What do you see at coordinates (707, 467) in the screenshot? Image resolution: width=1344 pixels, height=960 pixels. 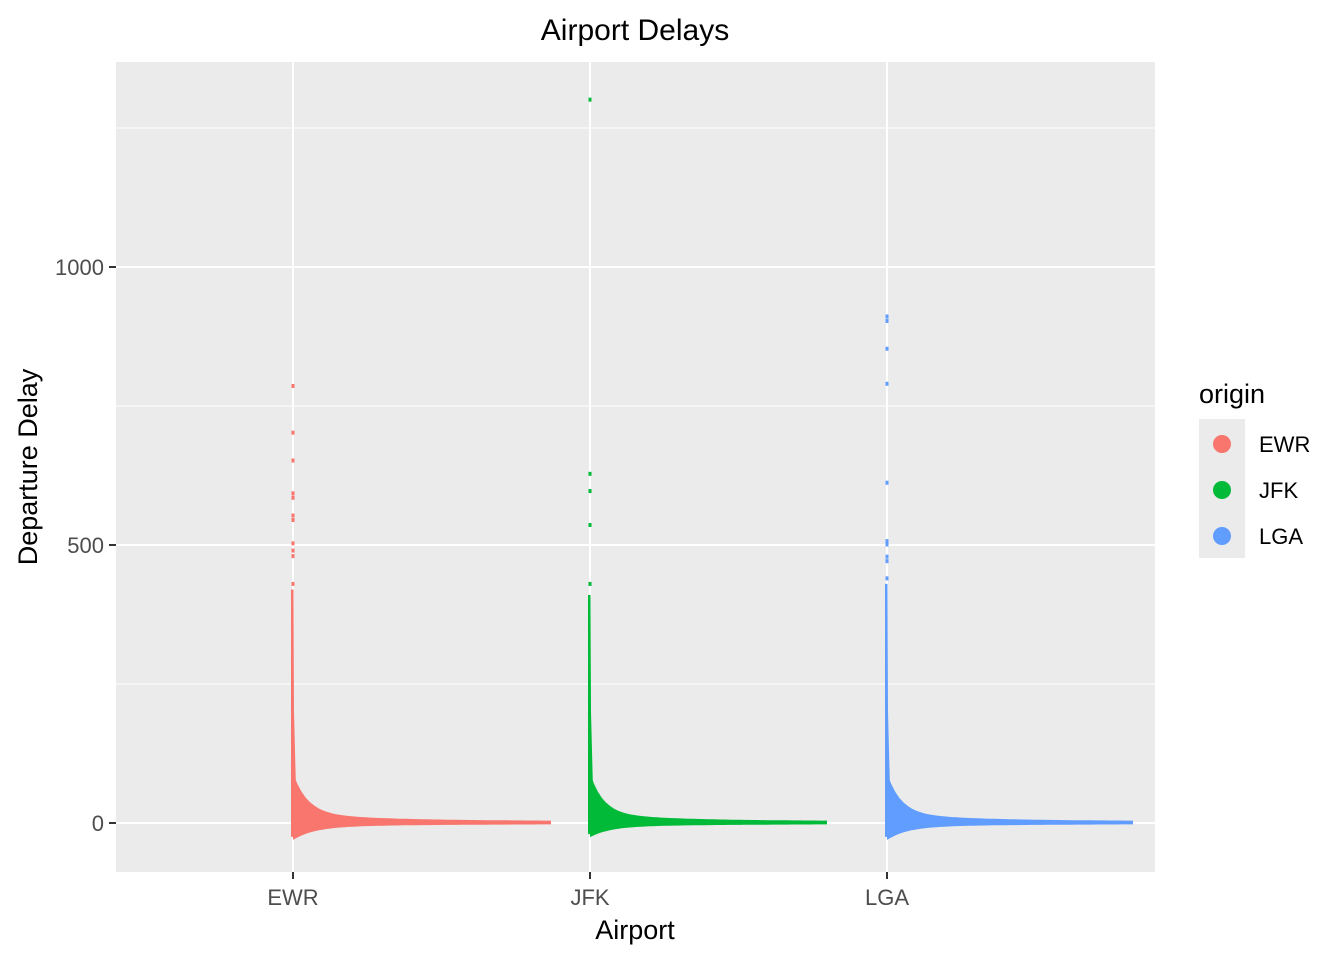 I see `series-jfk` at bounding box center [707, 467].